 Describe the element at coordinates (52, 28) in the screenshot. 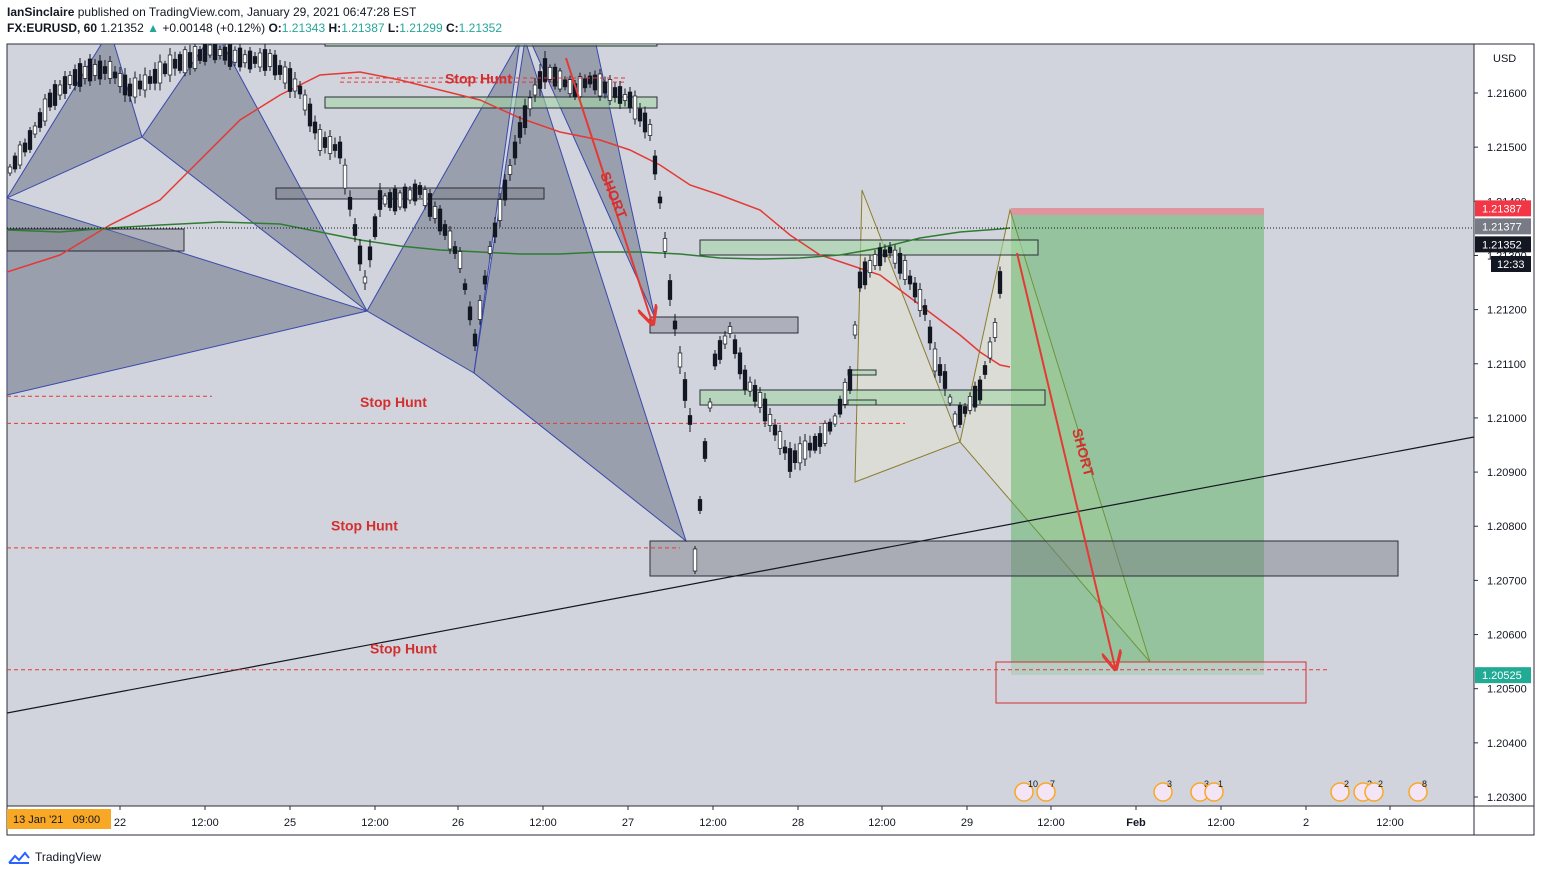

I see `symbol-label: FX:EURUSD, 60` at that location.